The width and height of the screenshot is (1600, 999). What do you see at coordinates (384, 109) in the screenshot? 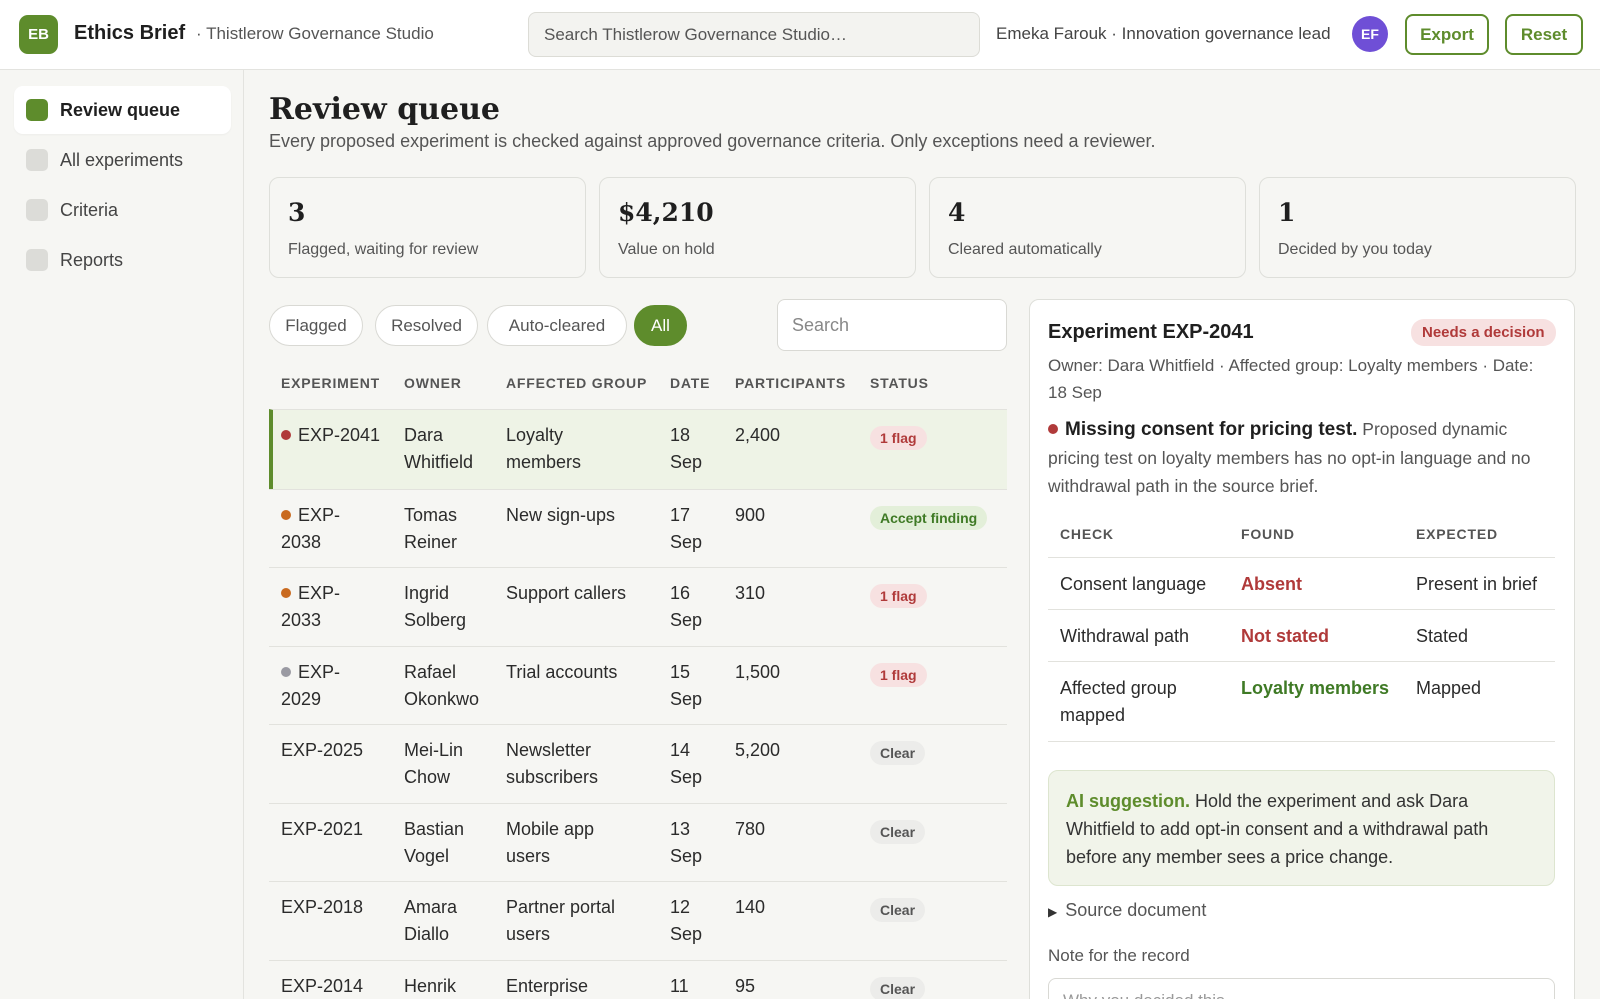
I see `page-title: Review queue` at bounding box center [384, 109].